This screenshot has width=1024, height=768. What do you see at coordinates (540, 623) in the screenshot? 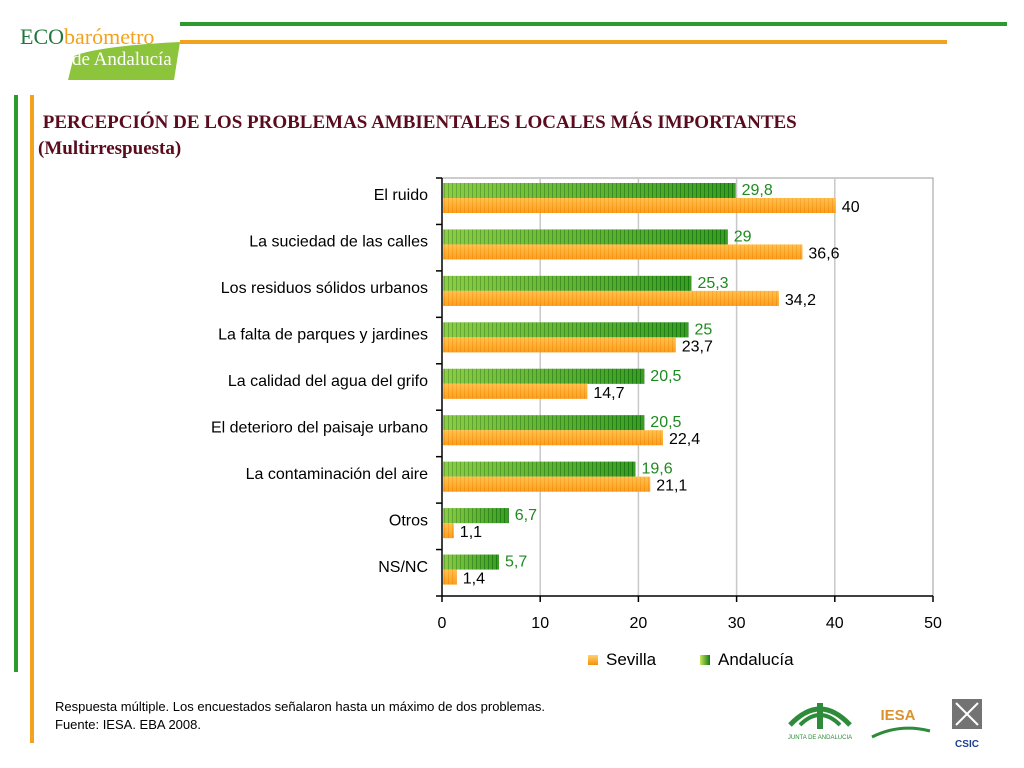
I see `x-tick-label: 10` at bounding box center [540, 623].